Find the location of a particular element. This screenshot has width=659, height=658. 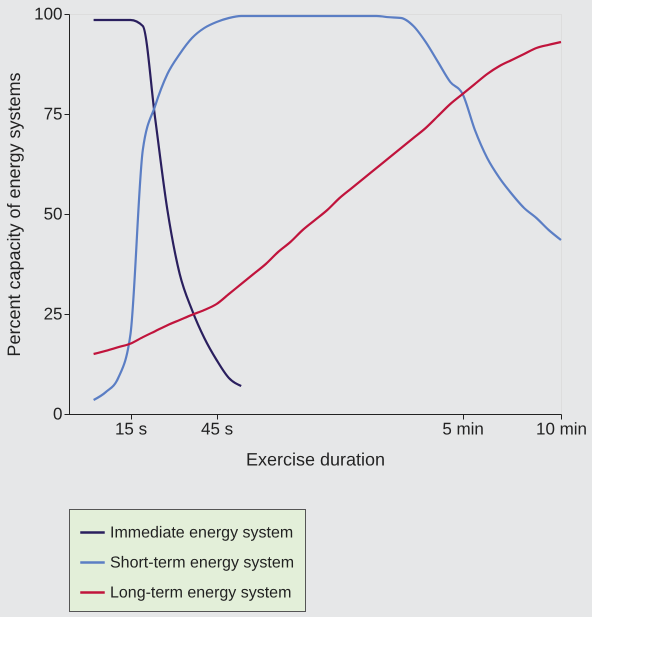

legend-label: Long-term energy system is located at coordinates (201, 593).